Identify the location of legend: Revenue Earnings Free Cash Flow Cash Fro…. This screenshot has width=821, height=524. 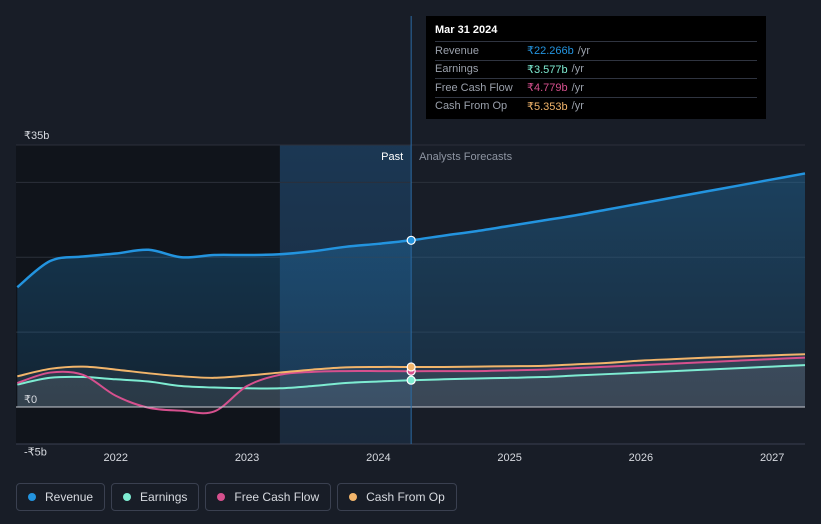
(236, 497).